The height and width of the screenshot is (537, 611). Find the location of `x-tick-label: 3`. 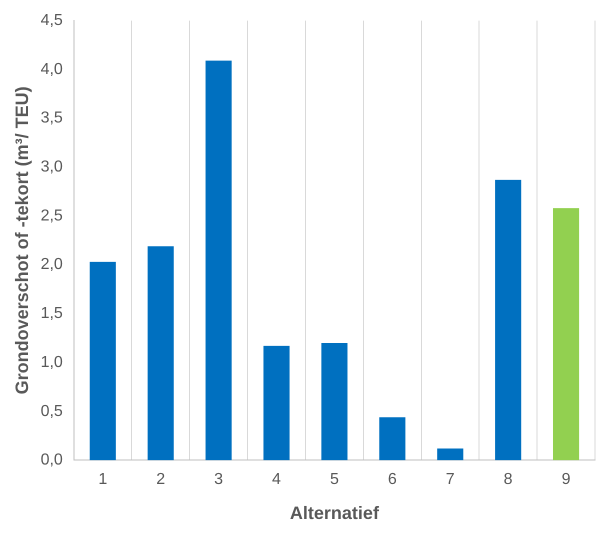

x-tick-label: 3 is located at coordinates (219, 479).